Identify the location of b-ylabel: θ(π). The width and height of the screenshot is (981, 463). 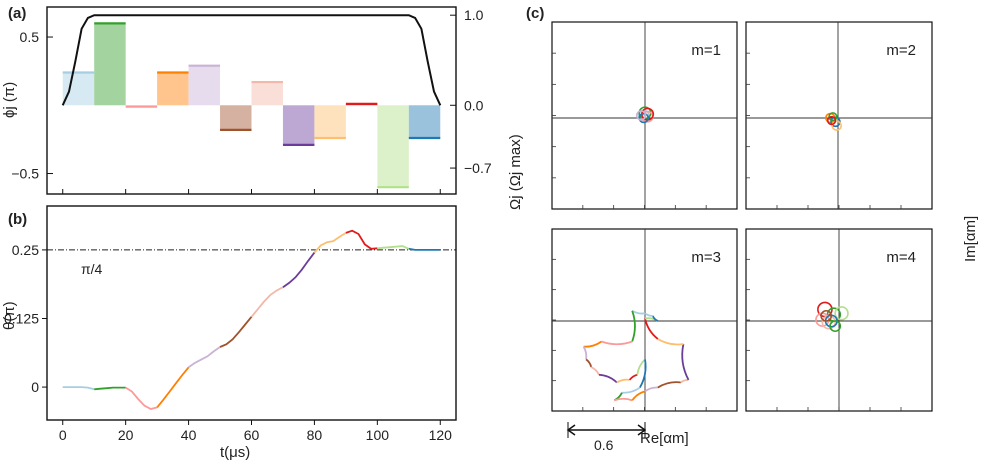
(9, 315).